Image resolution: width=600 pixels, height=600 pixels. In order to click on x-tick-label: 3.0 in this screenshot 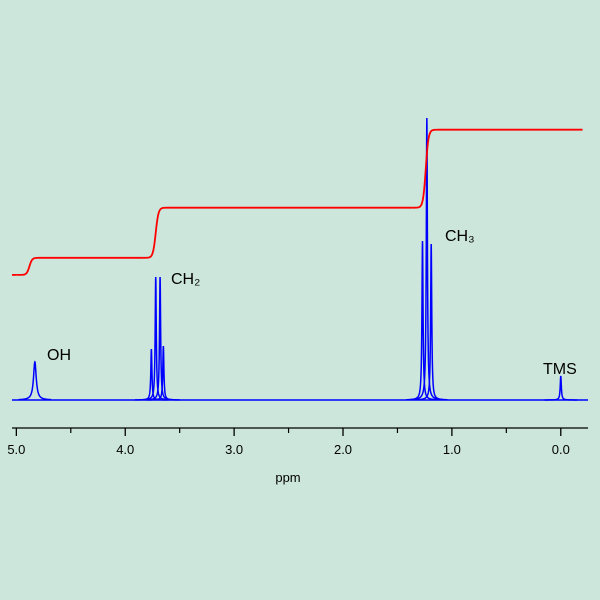, I will do `click(234, 449)`.